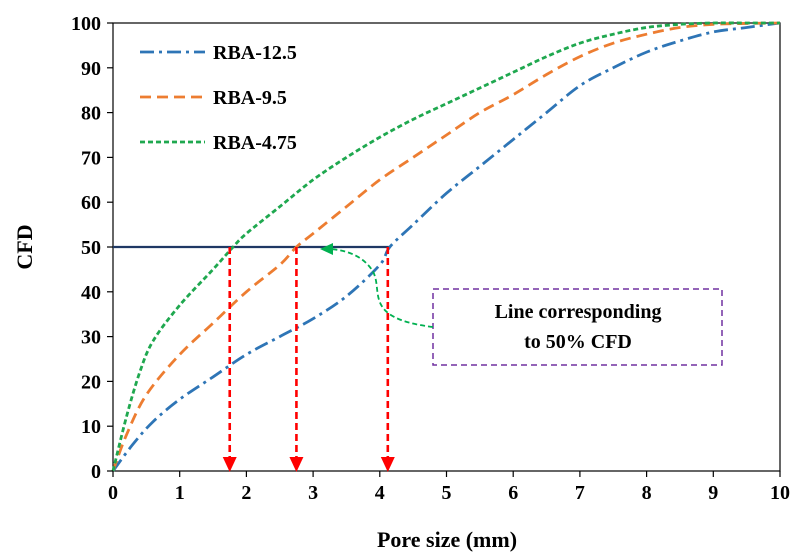 This screenshot has width=795, height=554. Describe the element at coordinates (91, 382) in the screenshot. I see `y-tick-label: 20` at that location.